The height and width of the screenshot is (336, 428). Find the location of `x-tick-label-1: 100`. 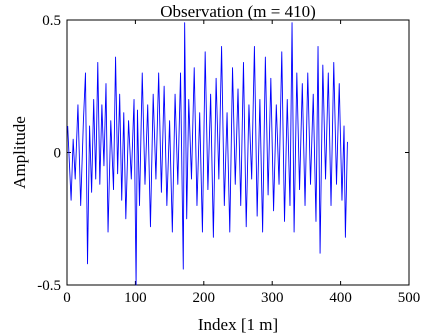

x-tick-label-1: 100 is located at coordinates (135, 298).